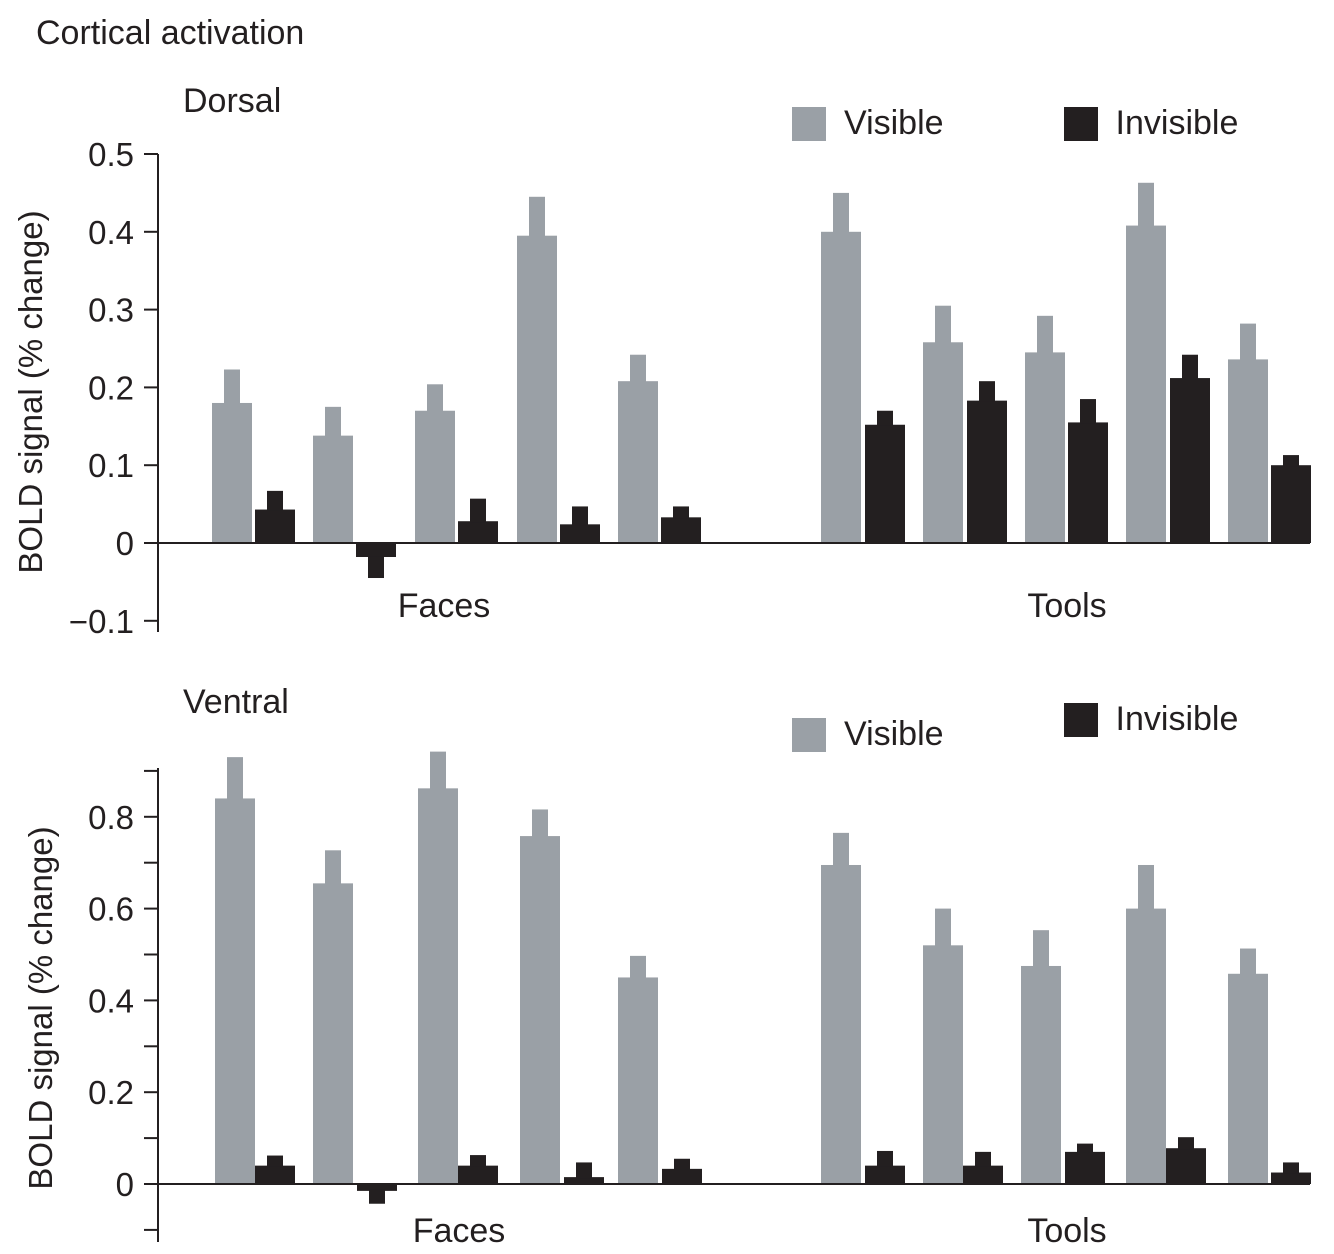 The height and width of the screenshot is (1254, 1334). Describe the element at coordinates (1015, 727) in the screenshot. I see `legend-ventral: Visible Invisible` at that location.